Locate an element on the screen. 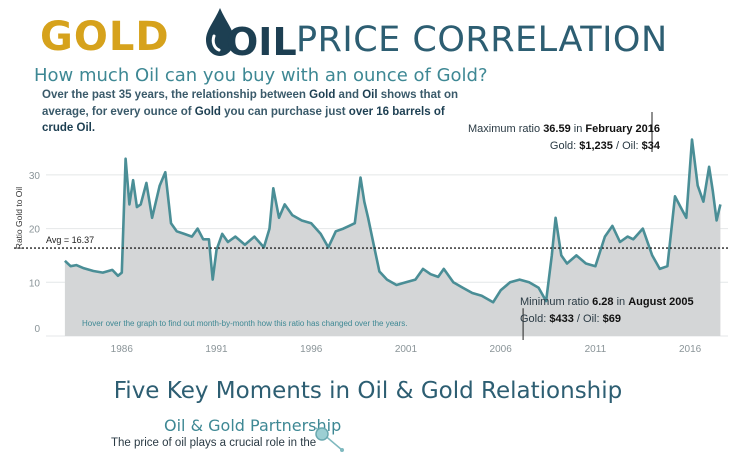 Image resolution: width=736 pixels, height=454 pixels. min-gold: $433 is located at coordinates (561, 319).